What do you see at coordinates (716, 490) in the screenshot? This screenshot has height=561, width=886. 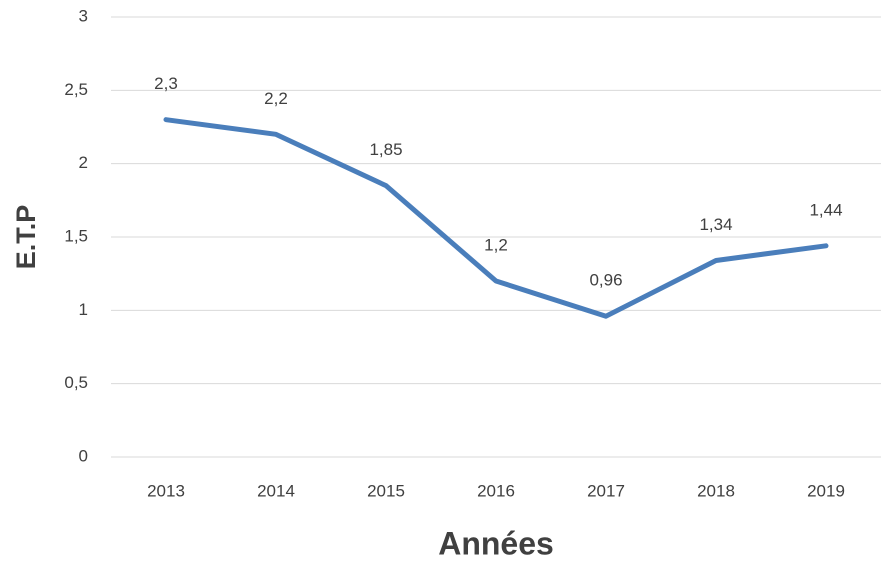 I see `x-tick-label: 2018` at bounding box center [716, 490].